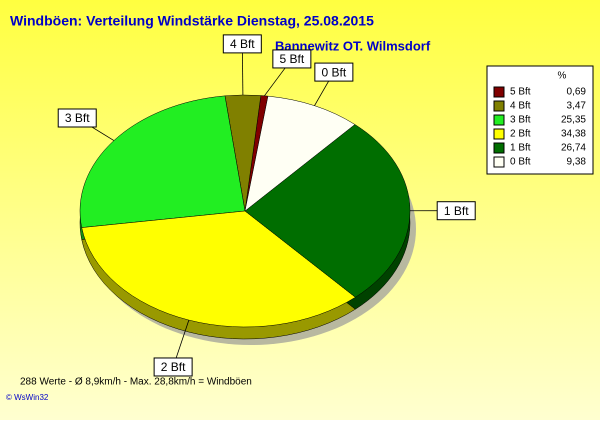 The height and width of the screenshot is (425, 600). Describe the element at coordinates (520, 162) in the screenshot. I see `legend-label: 0 Bft` at that location.